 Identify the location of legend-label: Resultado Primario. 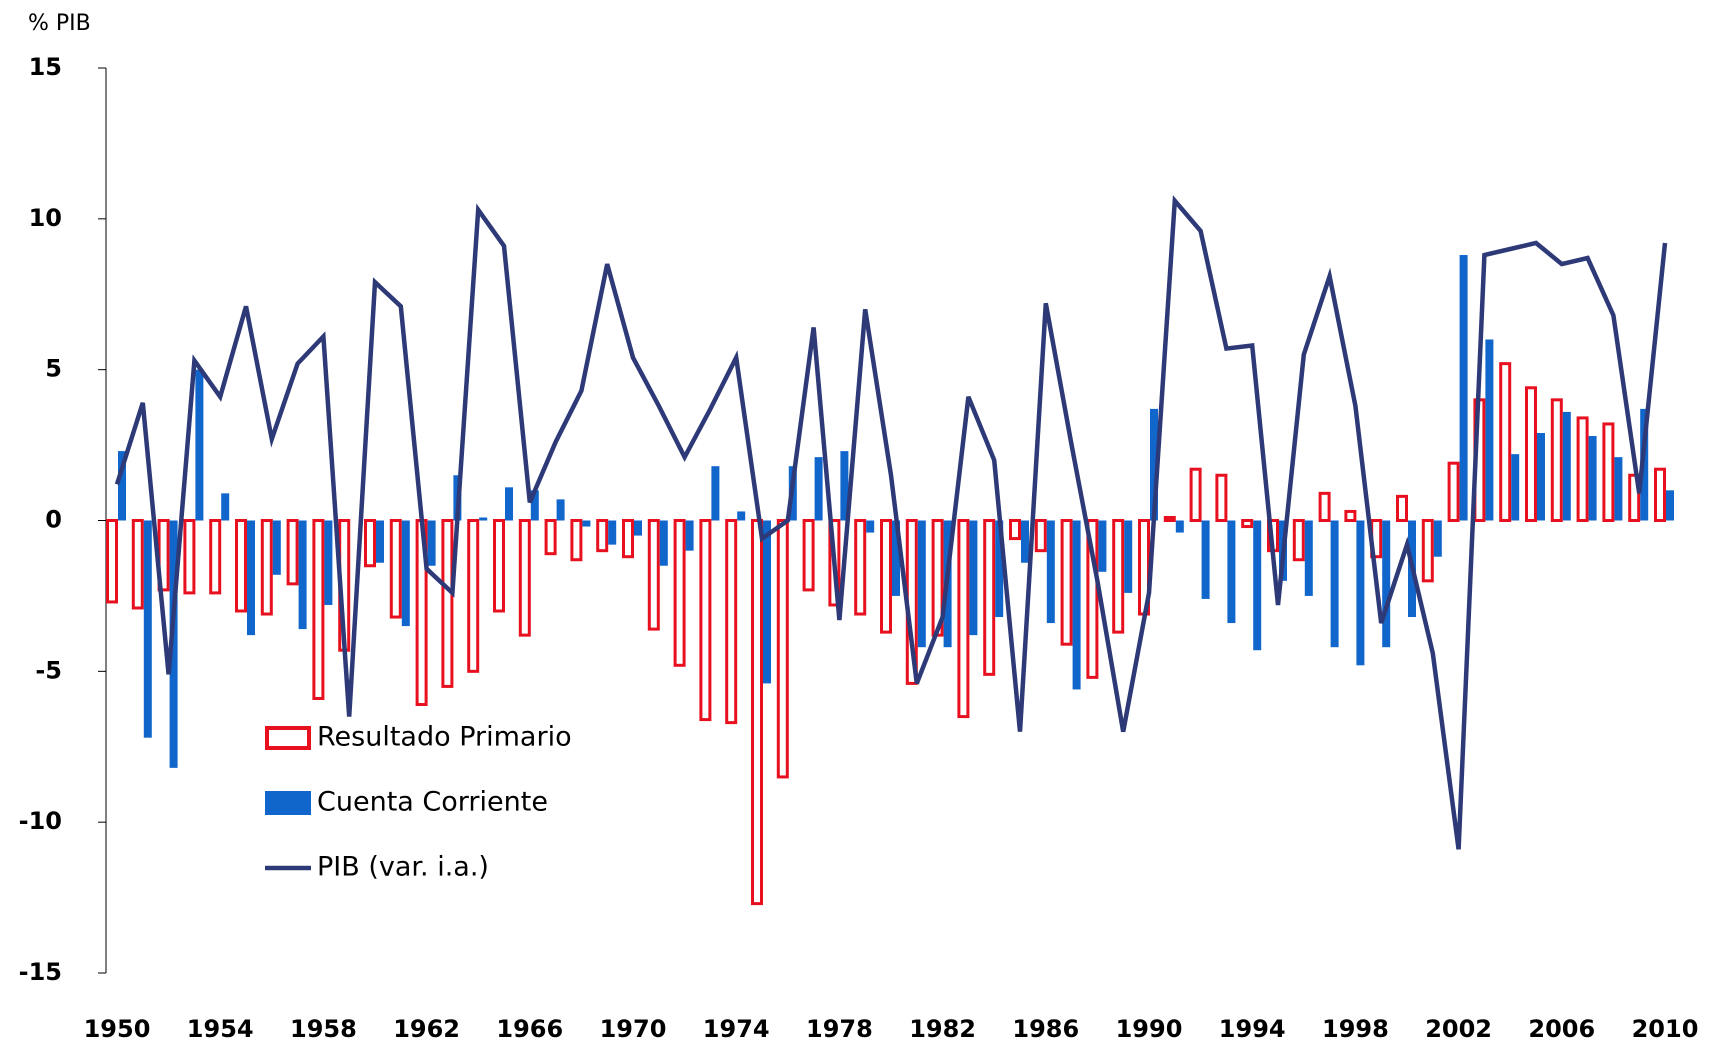
(444, 737).